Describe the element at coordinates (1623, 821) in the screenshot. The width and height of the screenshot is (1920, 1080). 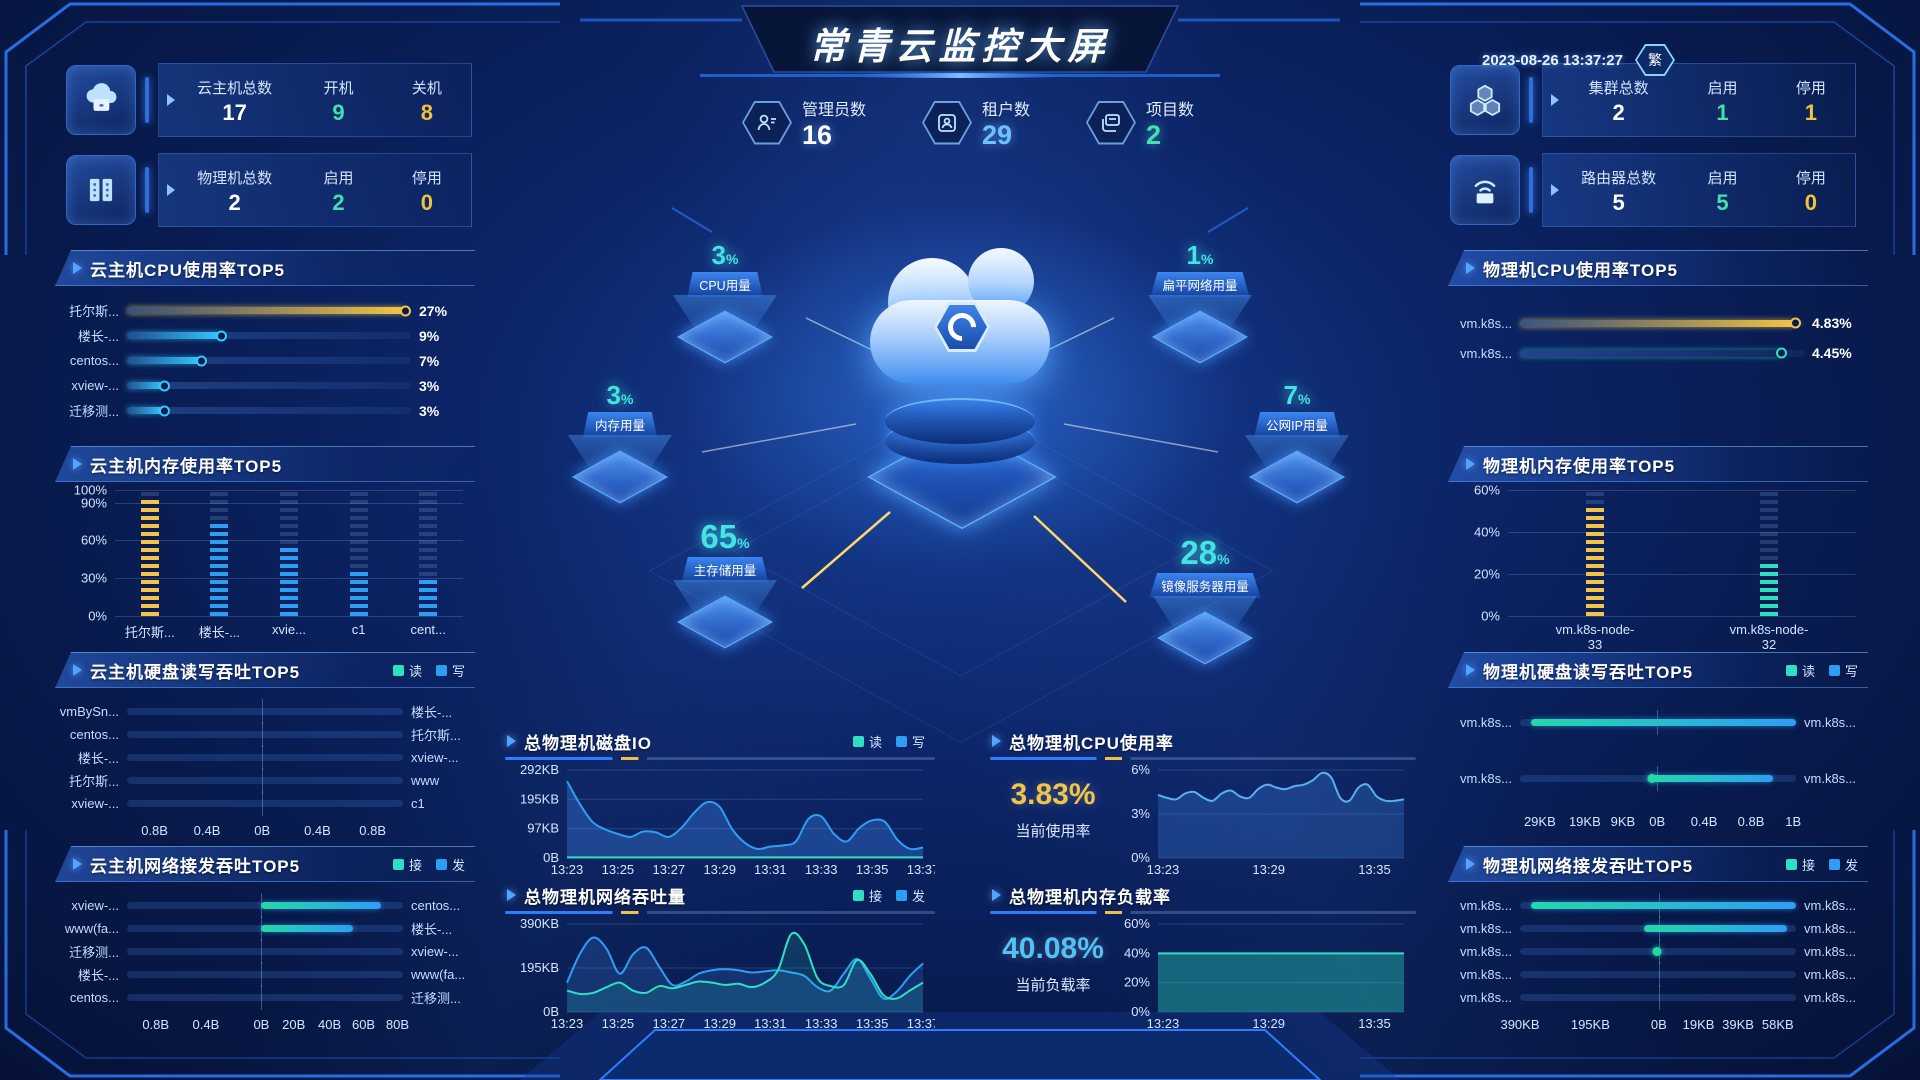
I see `axis-tick: 9KB` at that location.